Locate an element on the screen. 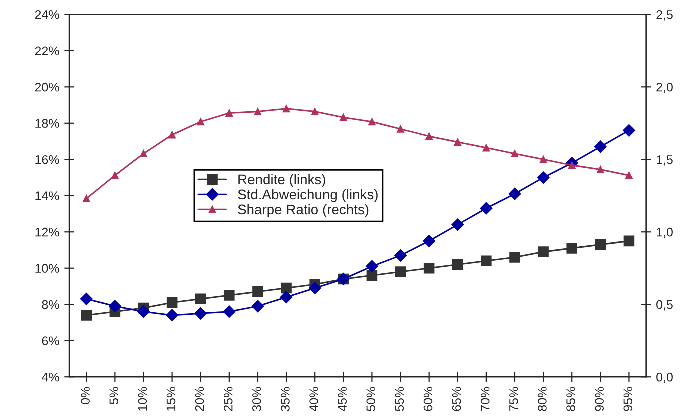 This screenshot has height=419, width=695. x-tick-label: 15% is located at coordinates (171, 399).